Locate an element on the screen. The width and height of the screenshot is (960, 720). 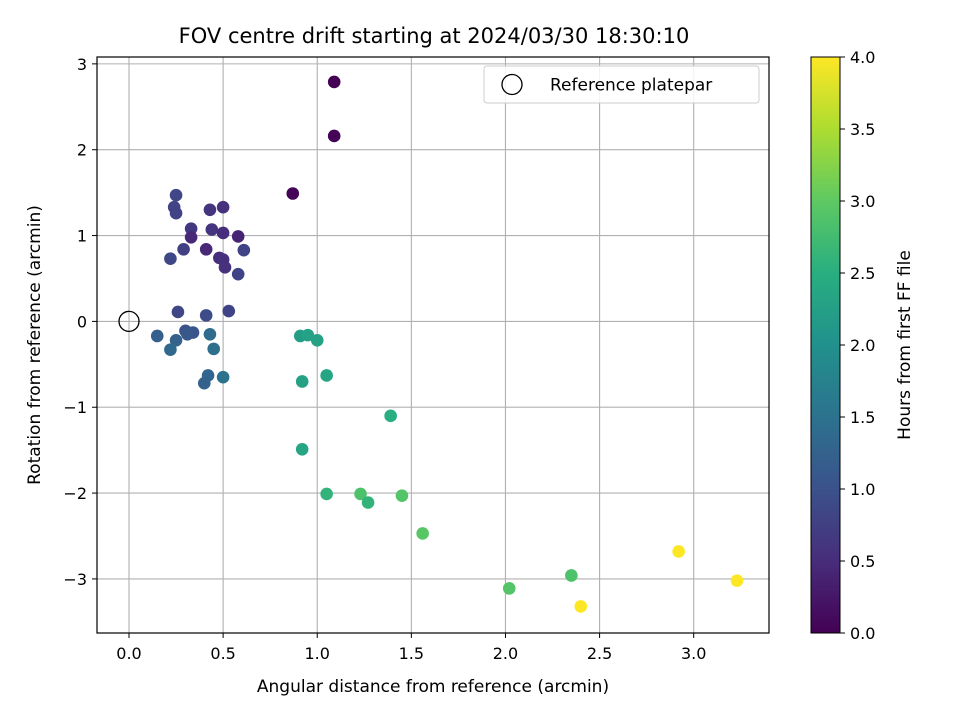
colorbar-tick-label: 1.5 is located at coordinates (862, 417).